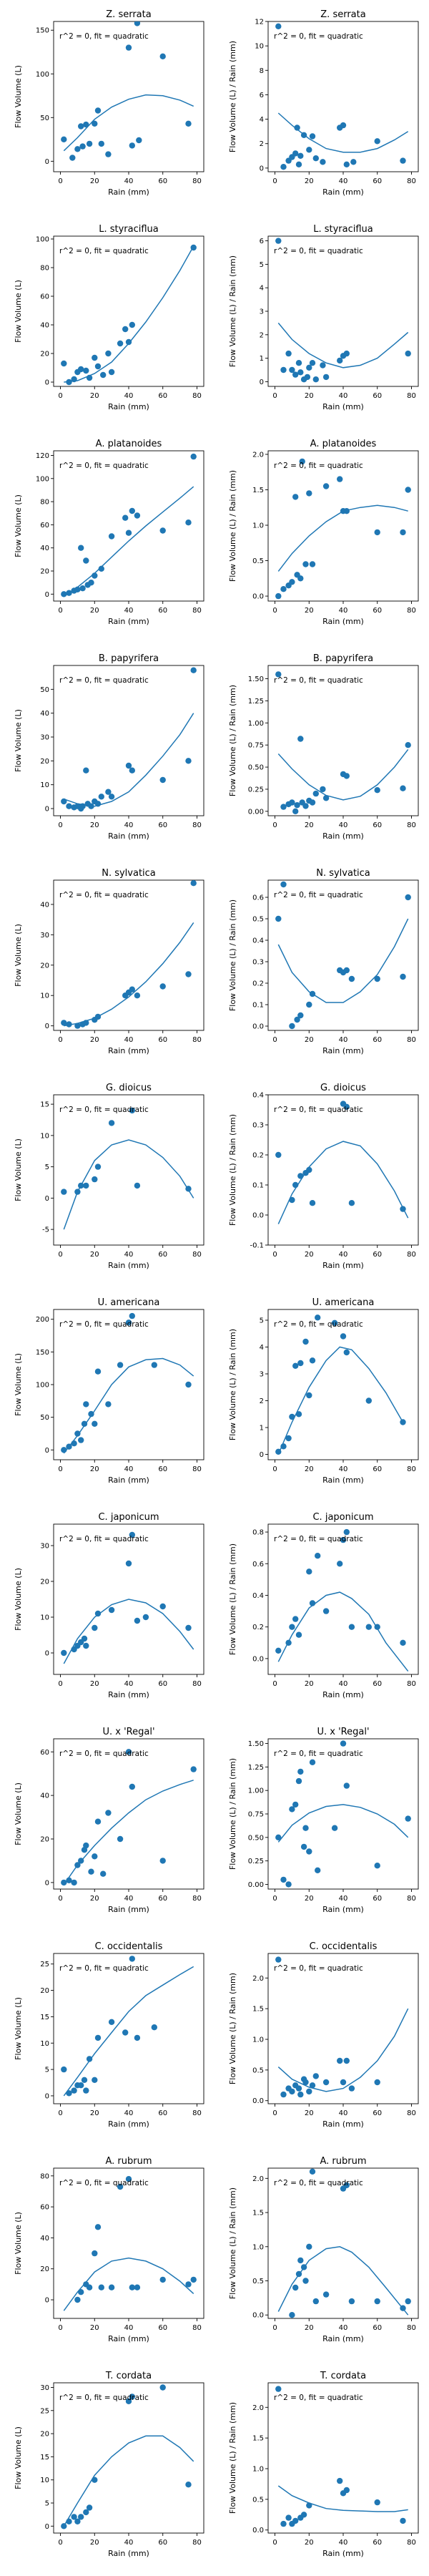 Image resolution: width=429 pixels, height=2576 pixels. What do you see at coordinates (262, 335) in the screenshot?
I see `y-tick-label: 2` at bounding box center [262, 335].